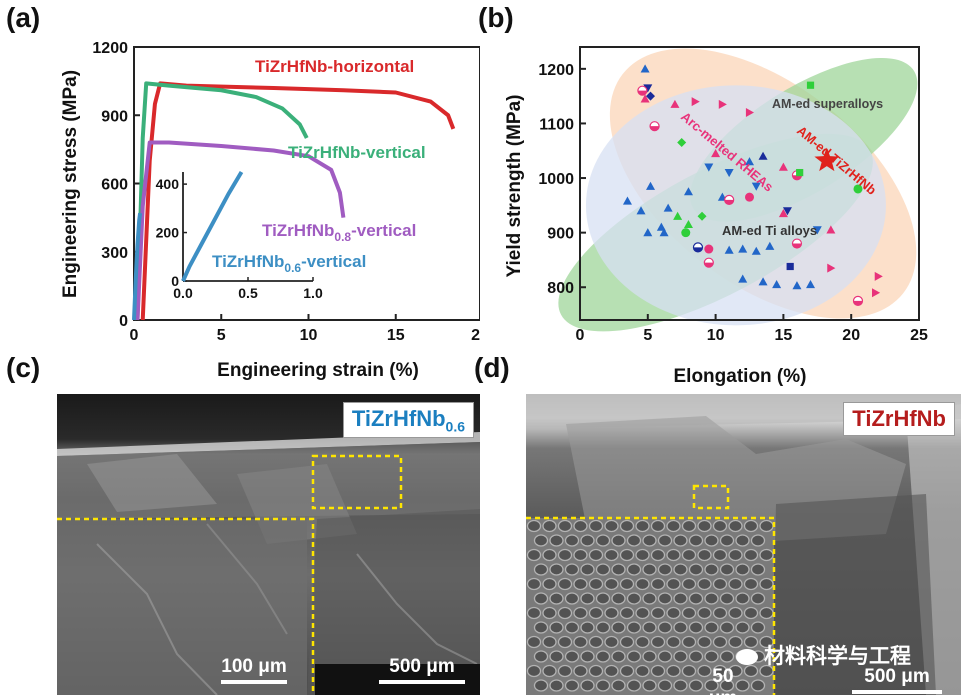  What do you see at coordinates (318, 370) in the screenshot?
I see `chart-a-xlabel: Engineering strain (%)` at bounding box center [318, 370].